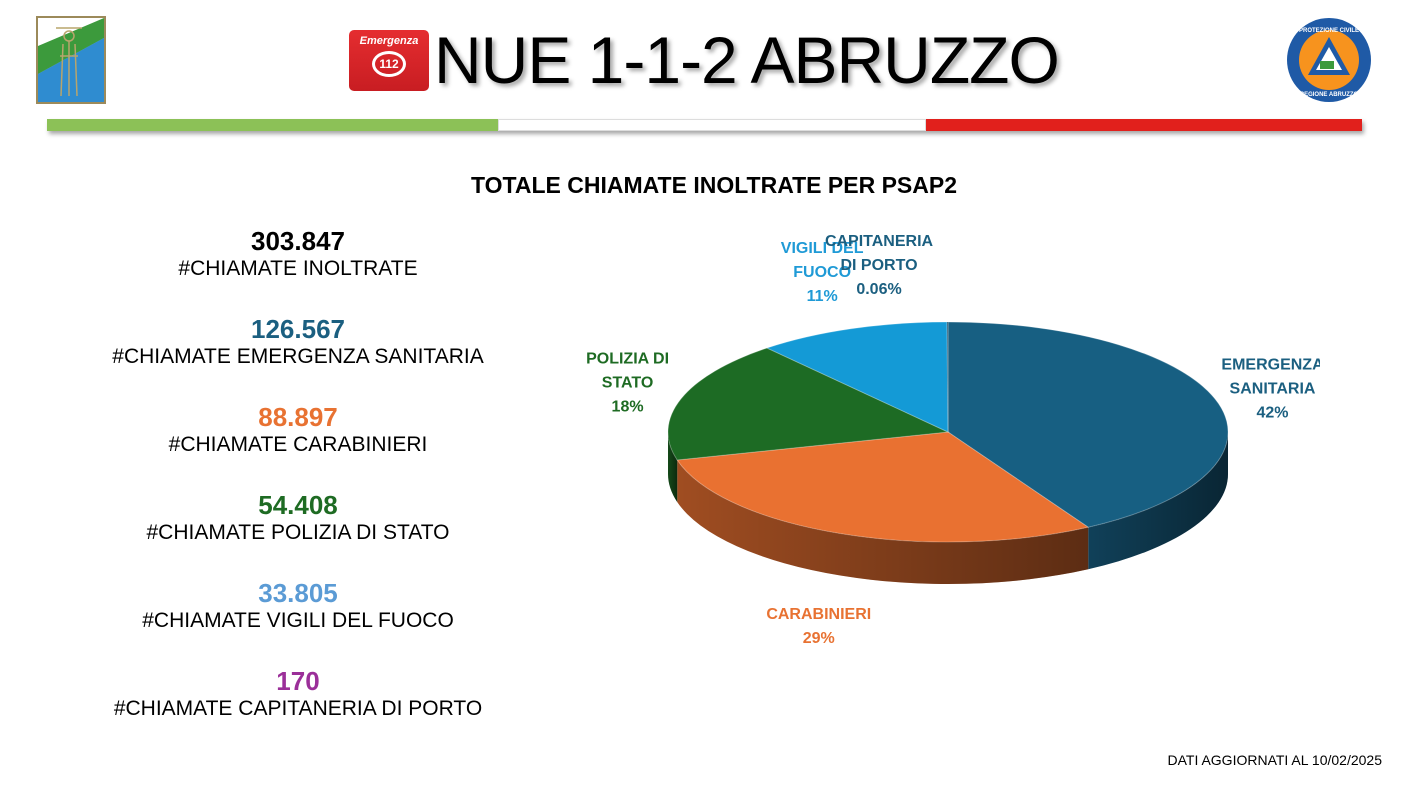  Describe the element at coordinates (747, 60) in the screenshot. I see `page-title: NUE 1-1-2 ABRUZZO` at that location.